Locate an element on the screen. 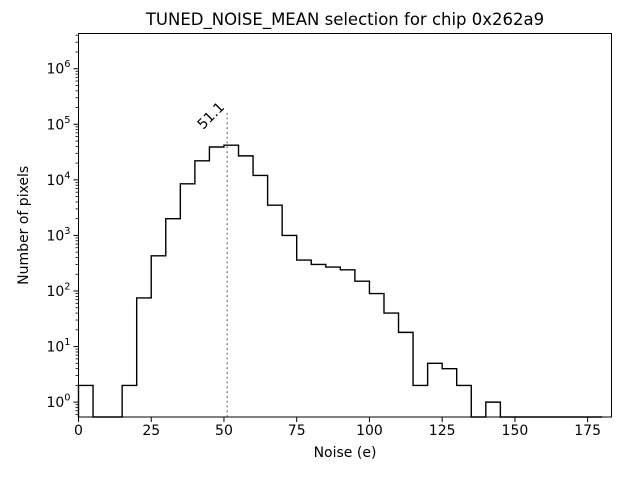  x-tick-label: 175 is located at coordinates (587, 431).